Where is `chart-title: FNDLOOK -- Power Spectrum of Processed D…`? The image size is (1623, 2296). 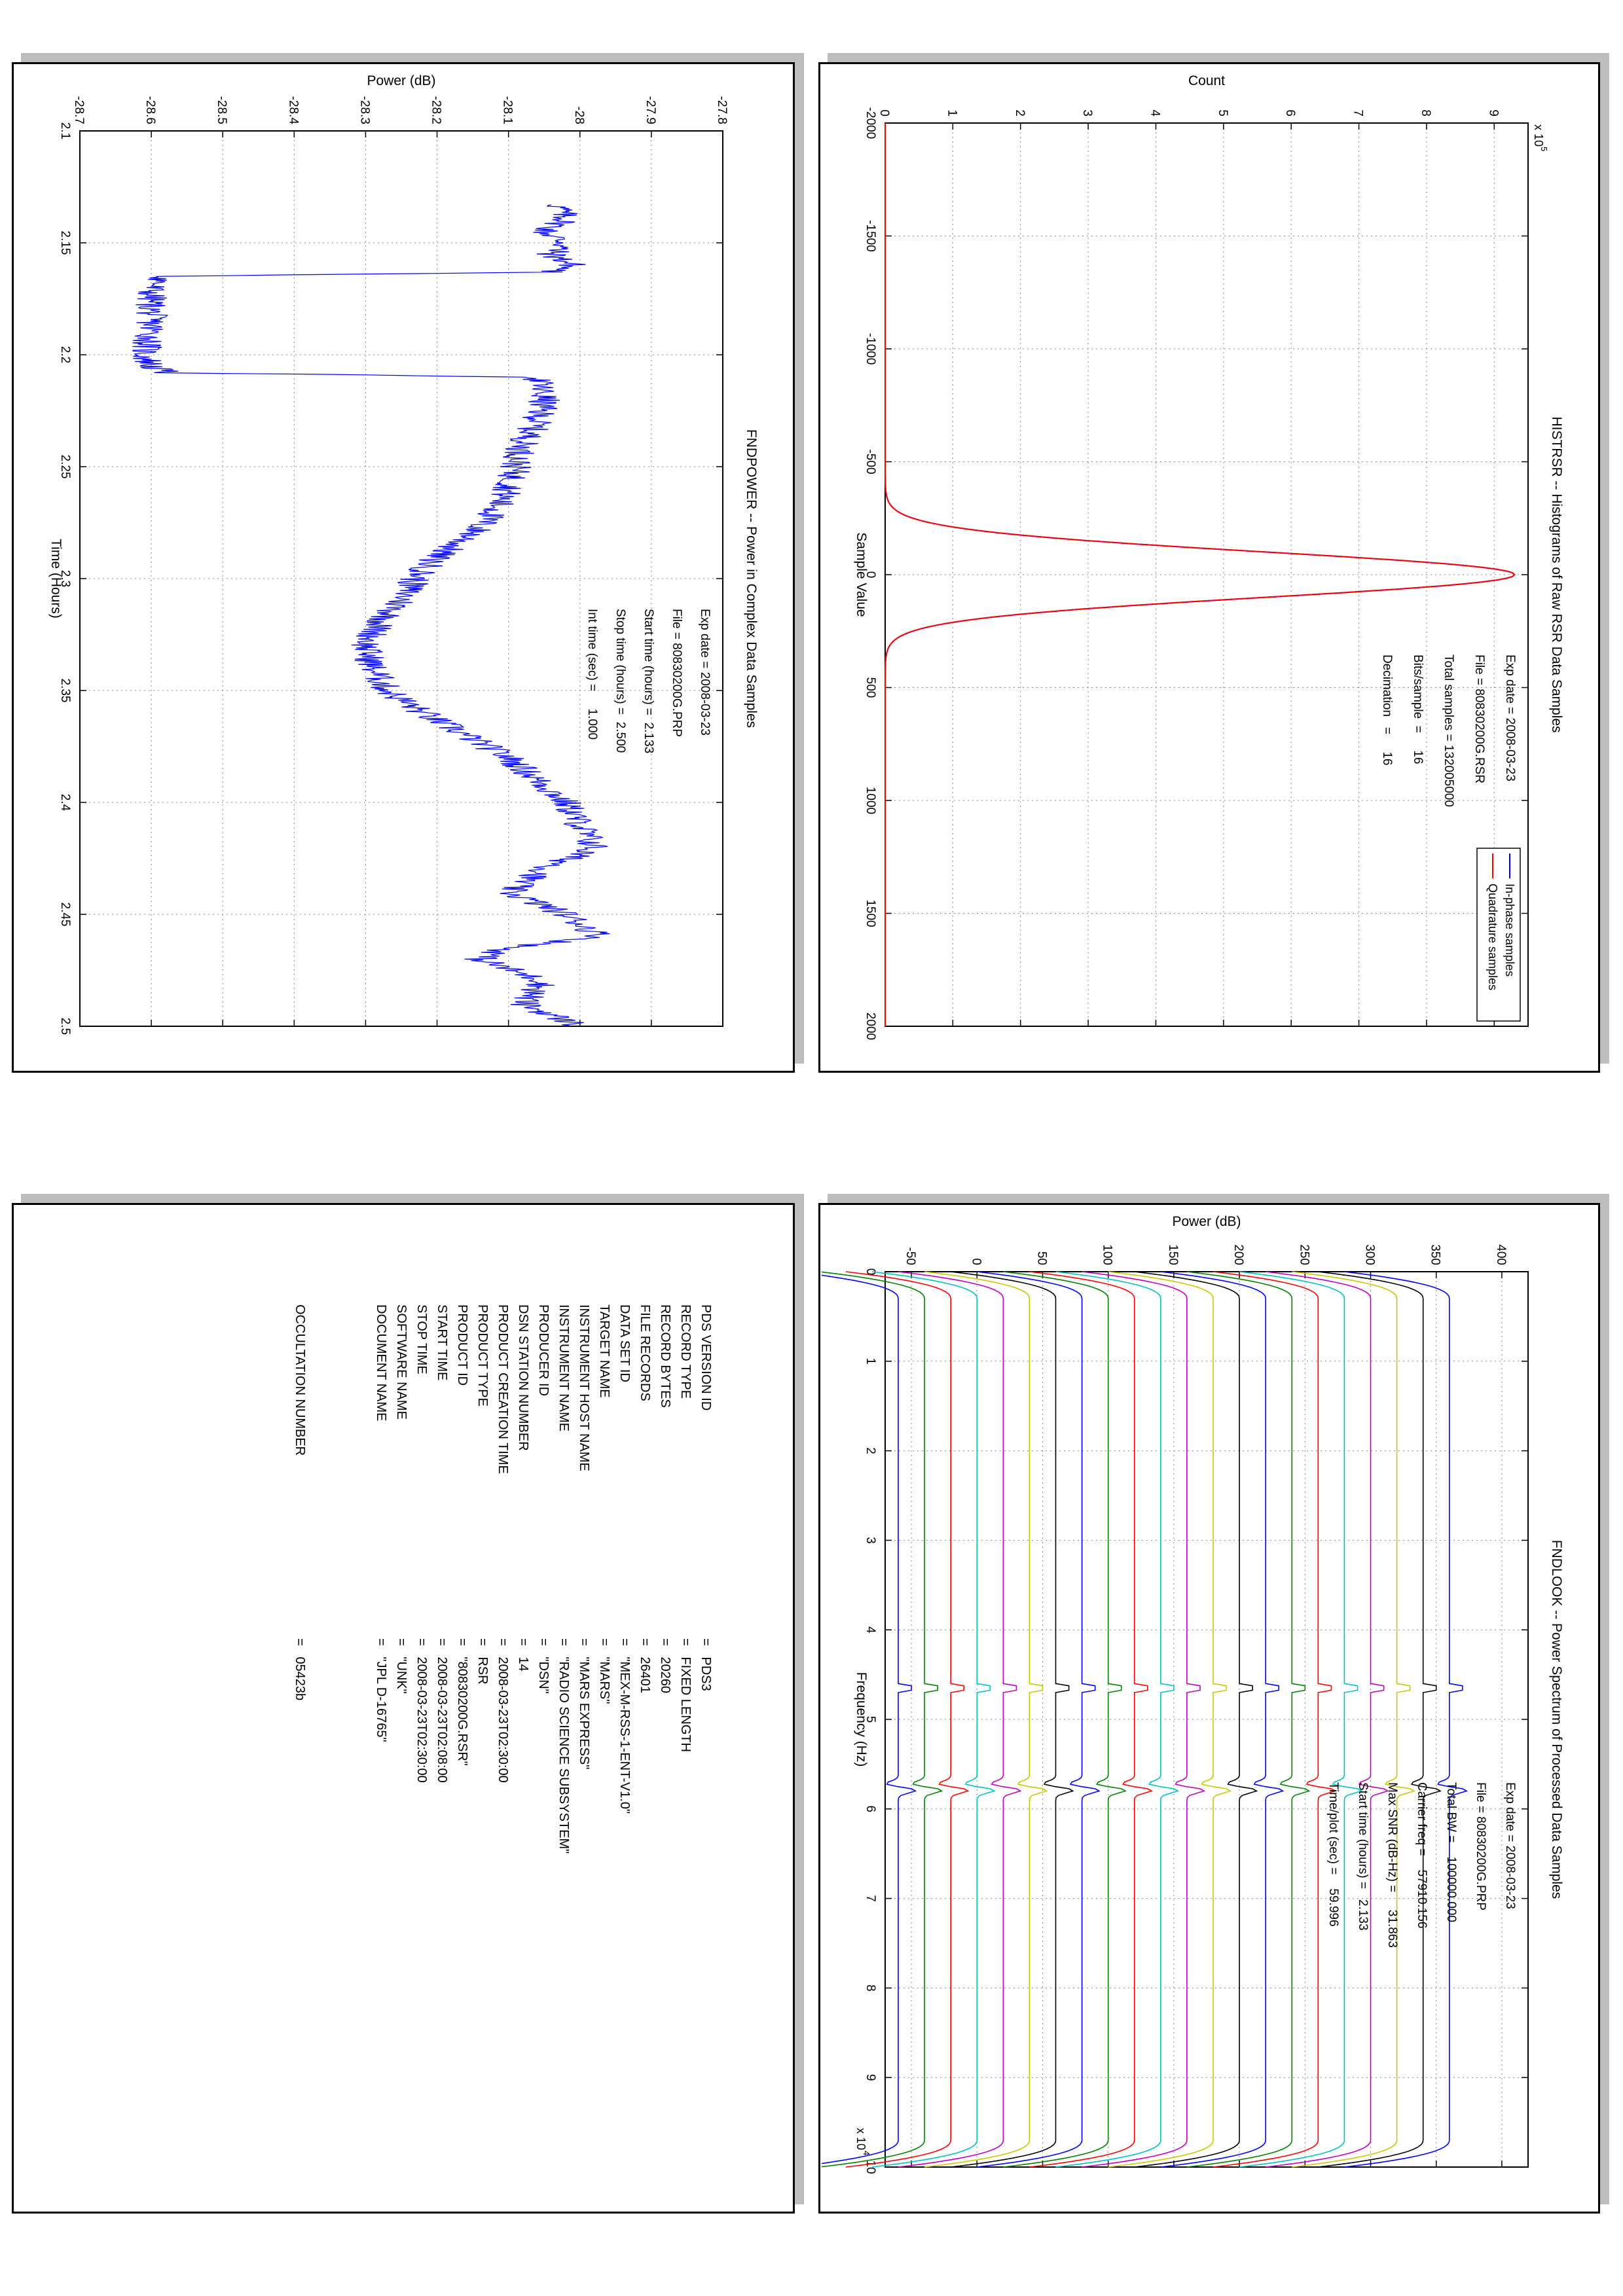 chart-title: FNDLOOK -- Power Spectrum of Processed D… is located at coordinates (1556, 1720).